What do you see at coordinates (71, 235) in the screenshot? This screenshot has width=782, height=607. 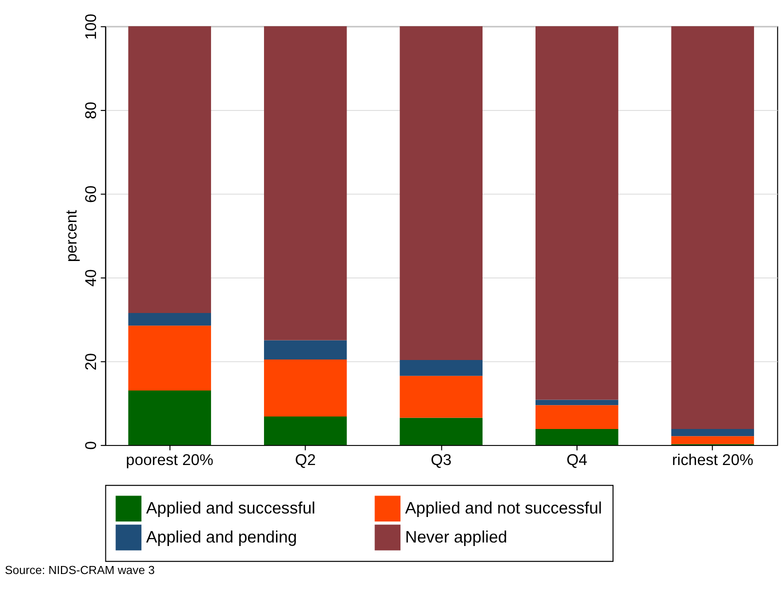 I see `y-axis-title: percent` at bounding box center [71, 235].